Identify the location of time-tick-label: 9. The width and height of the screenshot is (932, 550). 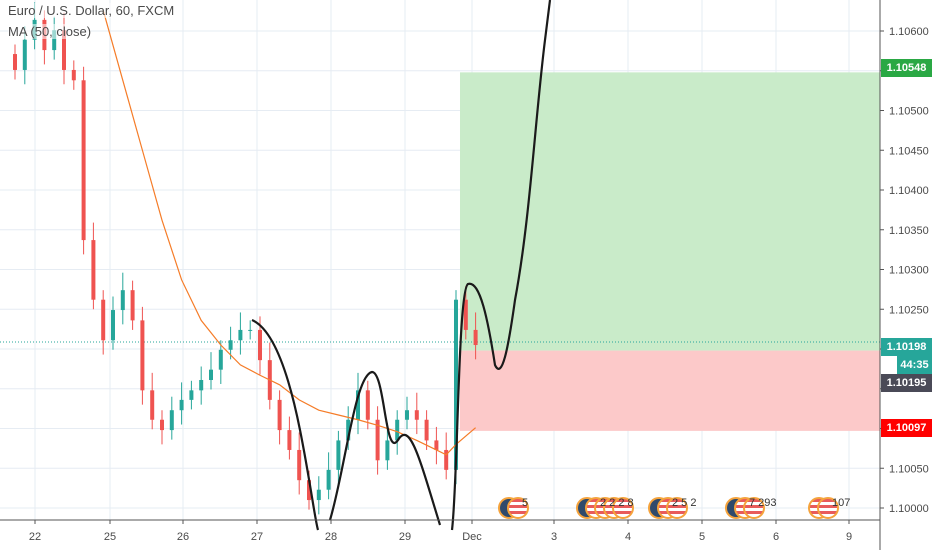
(849, 537).